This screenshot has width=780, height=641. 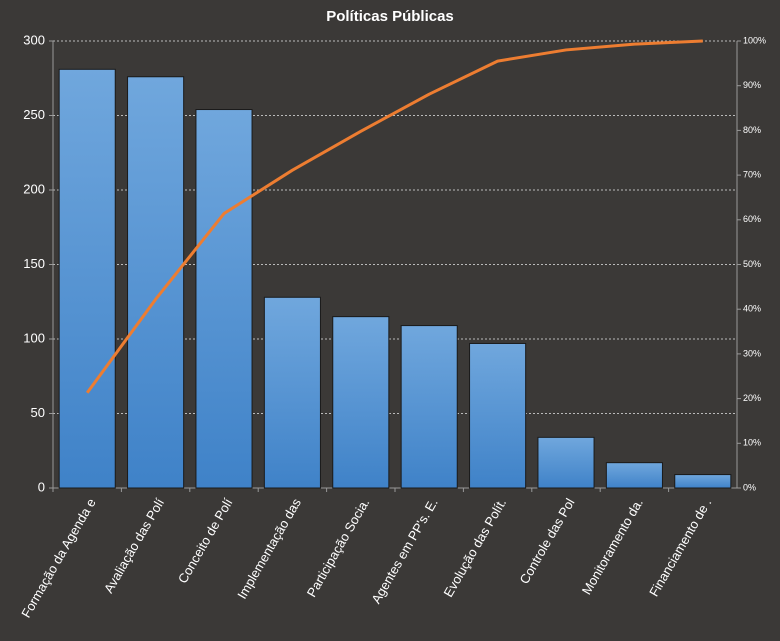 What do you see at coordinates (752, 85) in the screenshot?
I see `y2-tick-label: 90%` at bounding box center [752, 85].